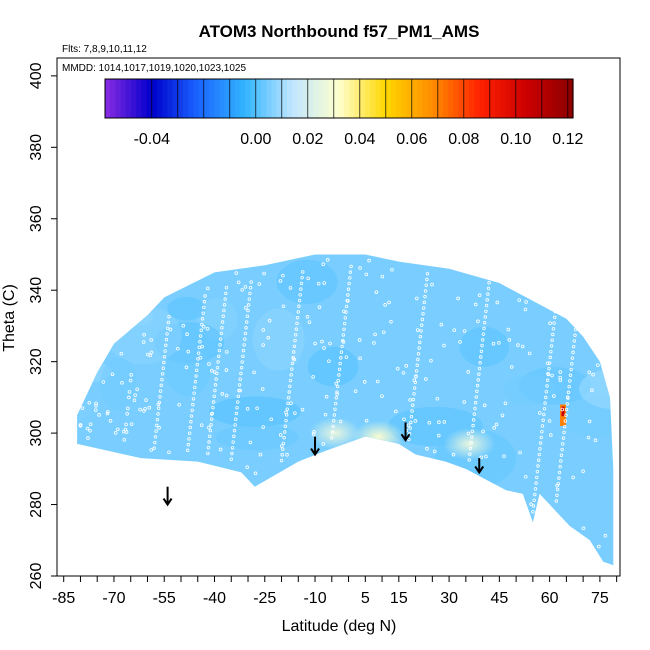 Image resolution: width=650 pixels, height=650 pixels. Describe the element at coordinates (63, 598) in the screenshot. I see `x-tick-label: -85` at that location.